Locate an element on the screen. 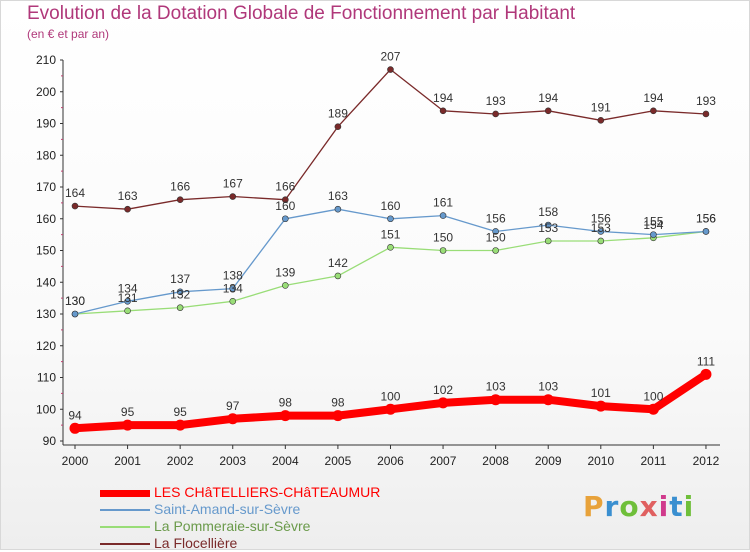 The image size is (750, 552). x-tick-label: 2006 is located at coordinates (390, 461).